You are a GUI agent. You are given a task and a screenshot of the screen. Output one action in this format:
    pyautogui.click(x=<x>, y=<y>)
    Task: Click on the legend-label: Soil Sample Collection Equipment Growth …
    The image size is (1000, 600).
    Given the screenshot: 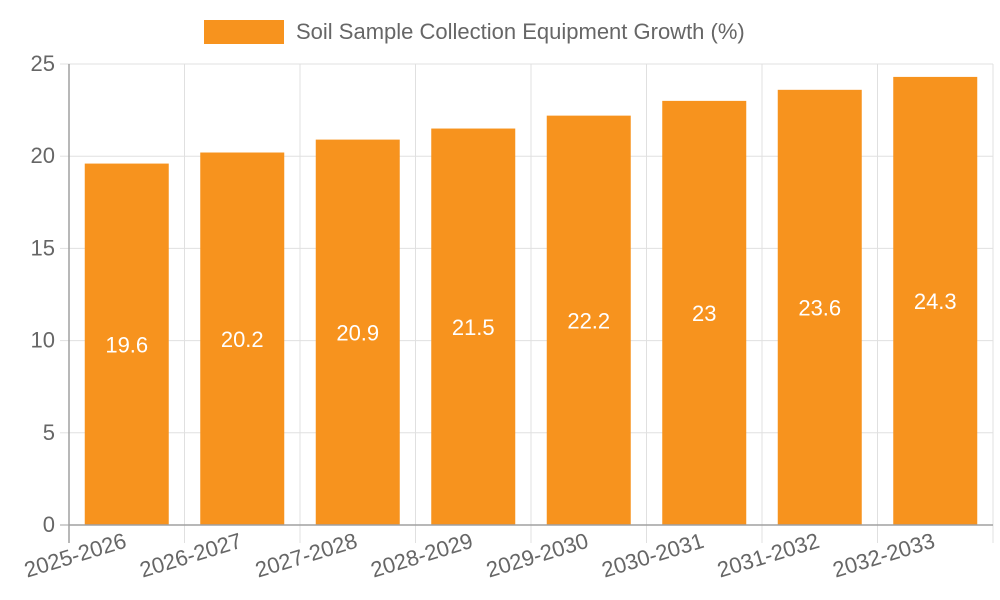 What is the action you would take?
    pyautogui.click(x=520, y=31)
    